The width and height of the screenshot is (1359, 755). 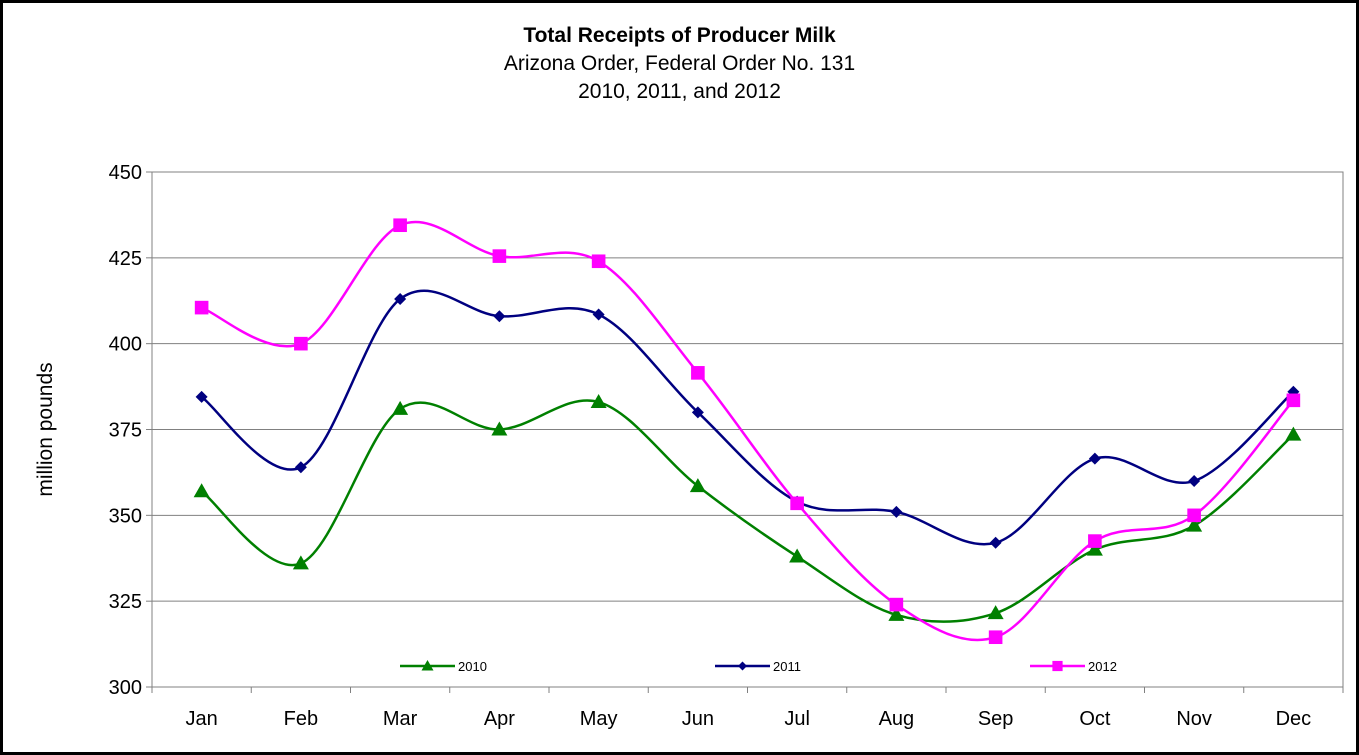 What do you see at coordinates (1073, 666) in the screenshot?
I see `legend-item-2012: 2012` at bounding box center [1073, 666].